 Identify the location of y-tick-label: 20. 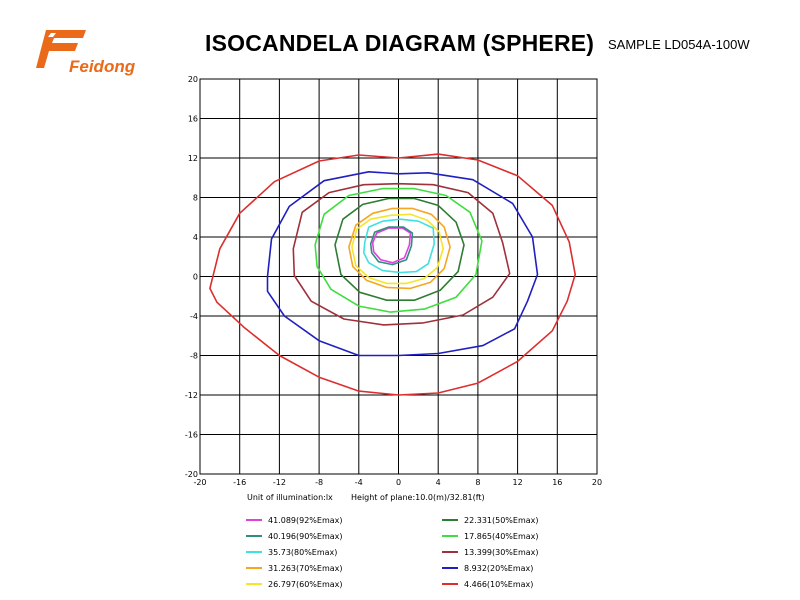
(193, 79).